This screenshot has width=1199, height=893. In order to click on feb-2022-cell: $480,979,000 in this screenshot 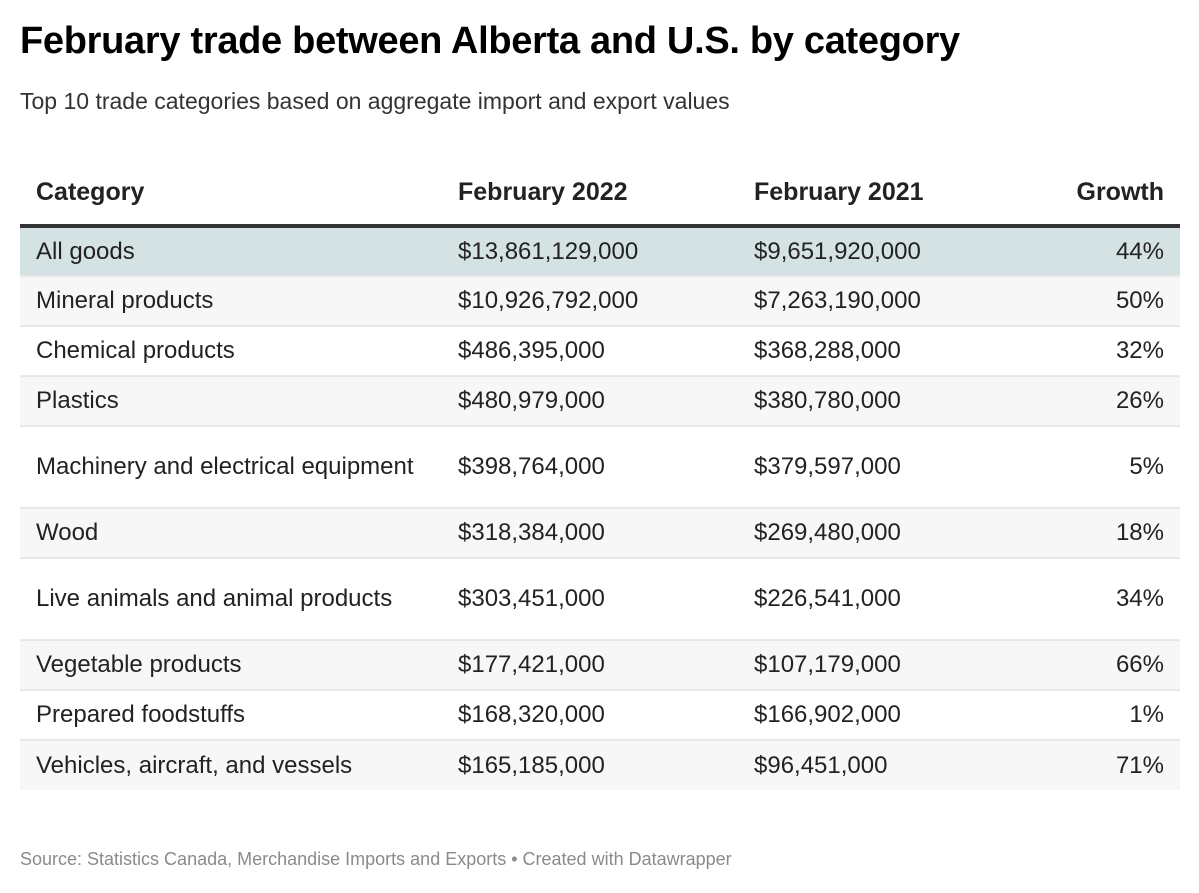, I will do `click(590, 401)`.